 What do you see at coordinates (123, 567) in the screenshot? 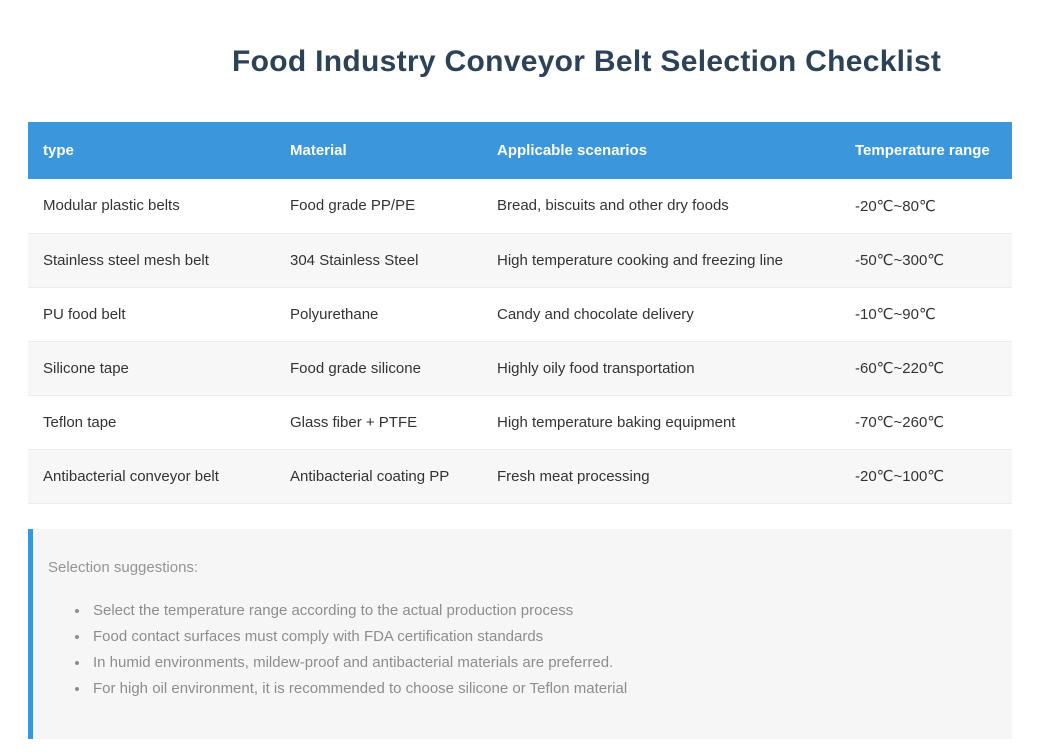
I see `suggestions-heading: Selection suggestions:` at bounding box center [123, 567].